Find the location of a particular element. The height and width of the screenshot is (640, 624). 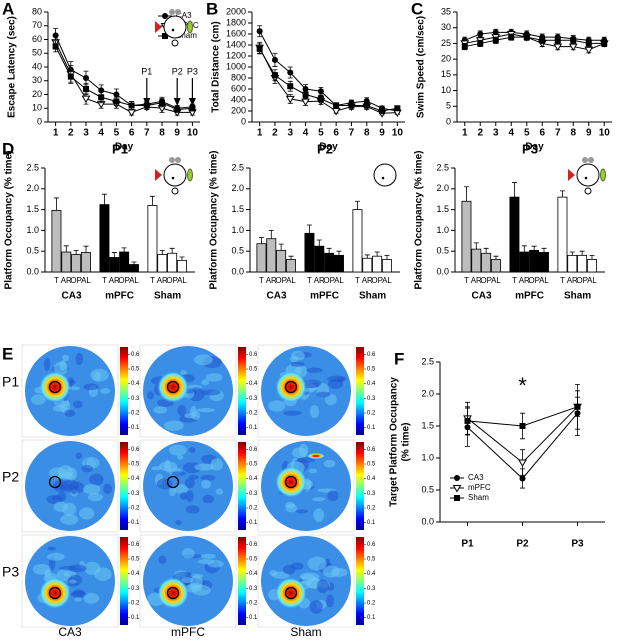

category-label: AL is located at coordinates (496, 280).